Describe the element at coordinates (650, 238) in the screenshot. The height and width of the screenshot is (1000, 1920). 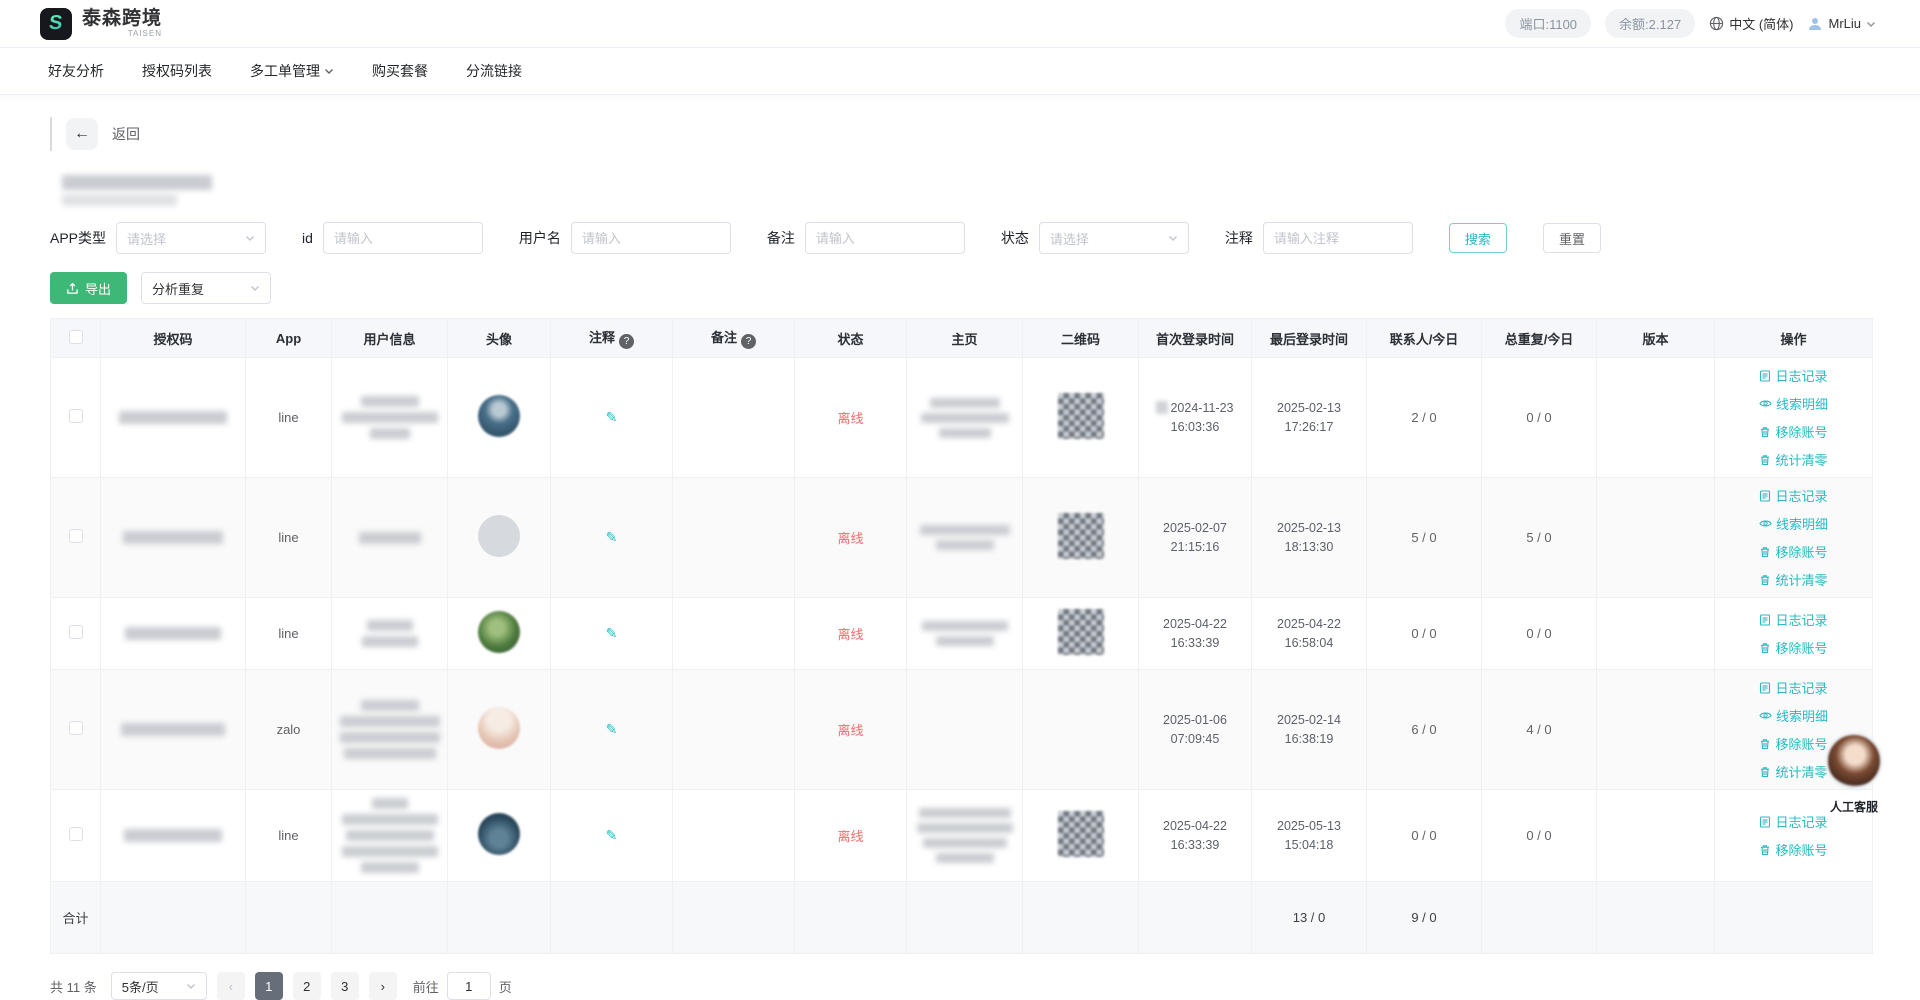
I see `username-input` at that location.